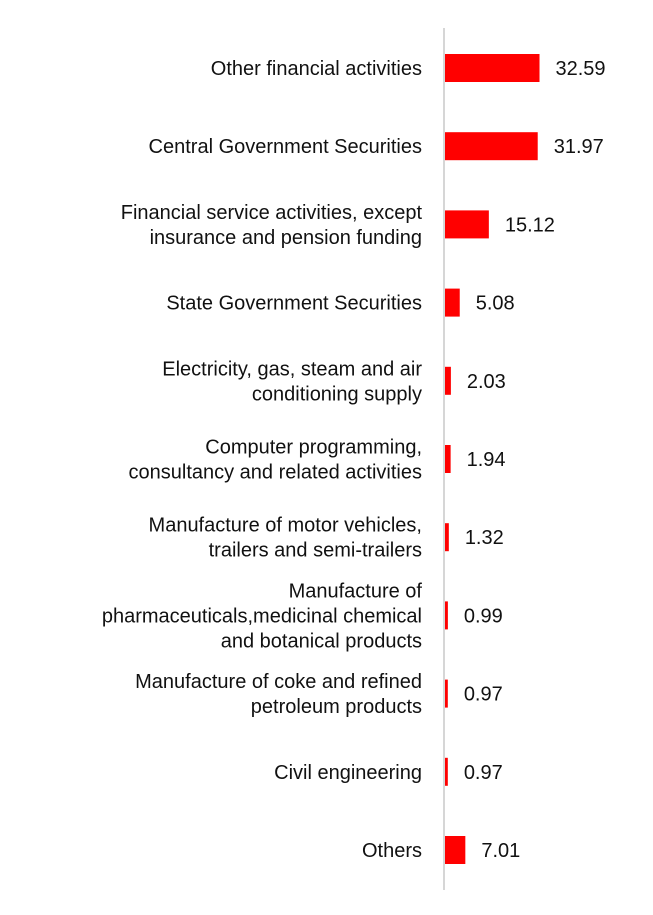 The width and height of the screenshot is (653, 915). I want to click on data-label: 15.12, so click(530, 225).